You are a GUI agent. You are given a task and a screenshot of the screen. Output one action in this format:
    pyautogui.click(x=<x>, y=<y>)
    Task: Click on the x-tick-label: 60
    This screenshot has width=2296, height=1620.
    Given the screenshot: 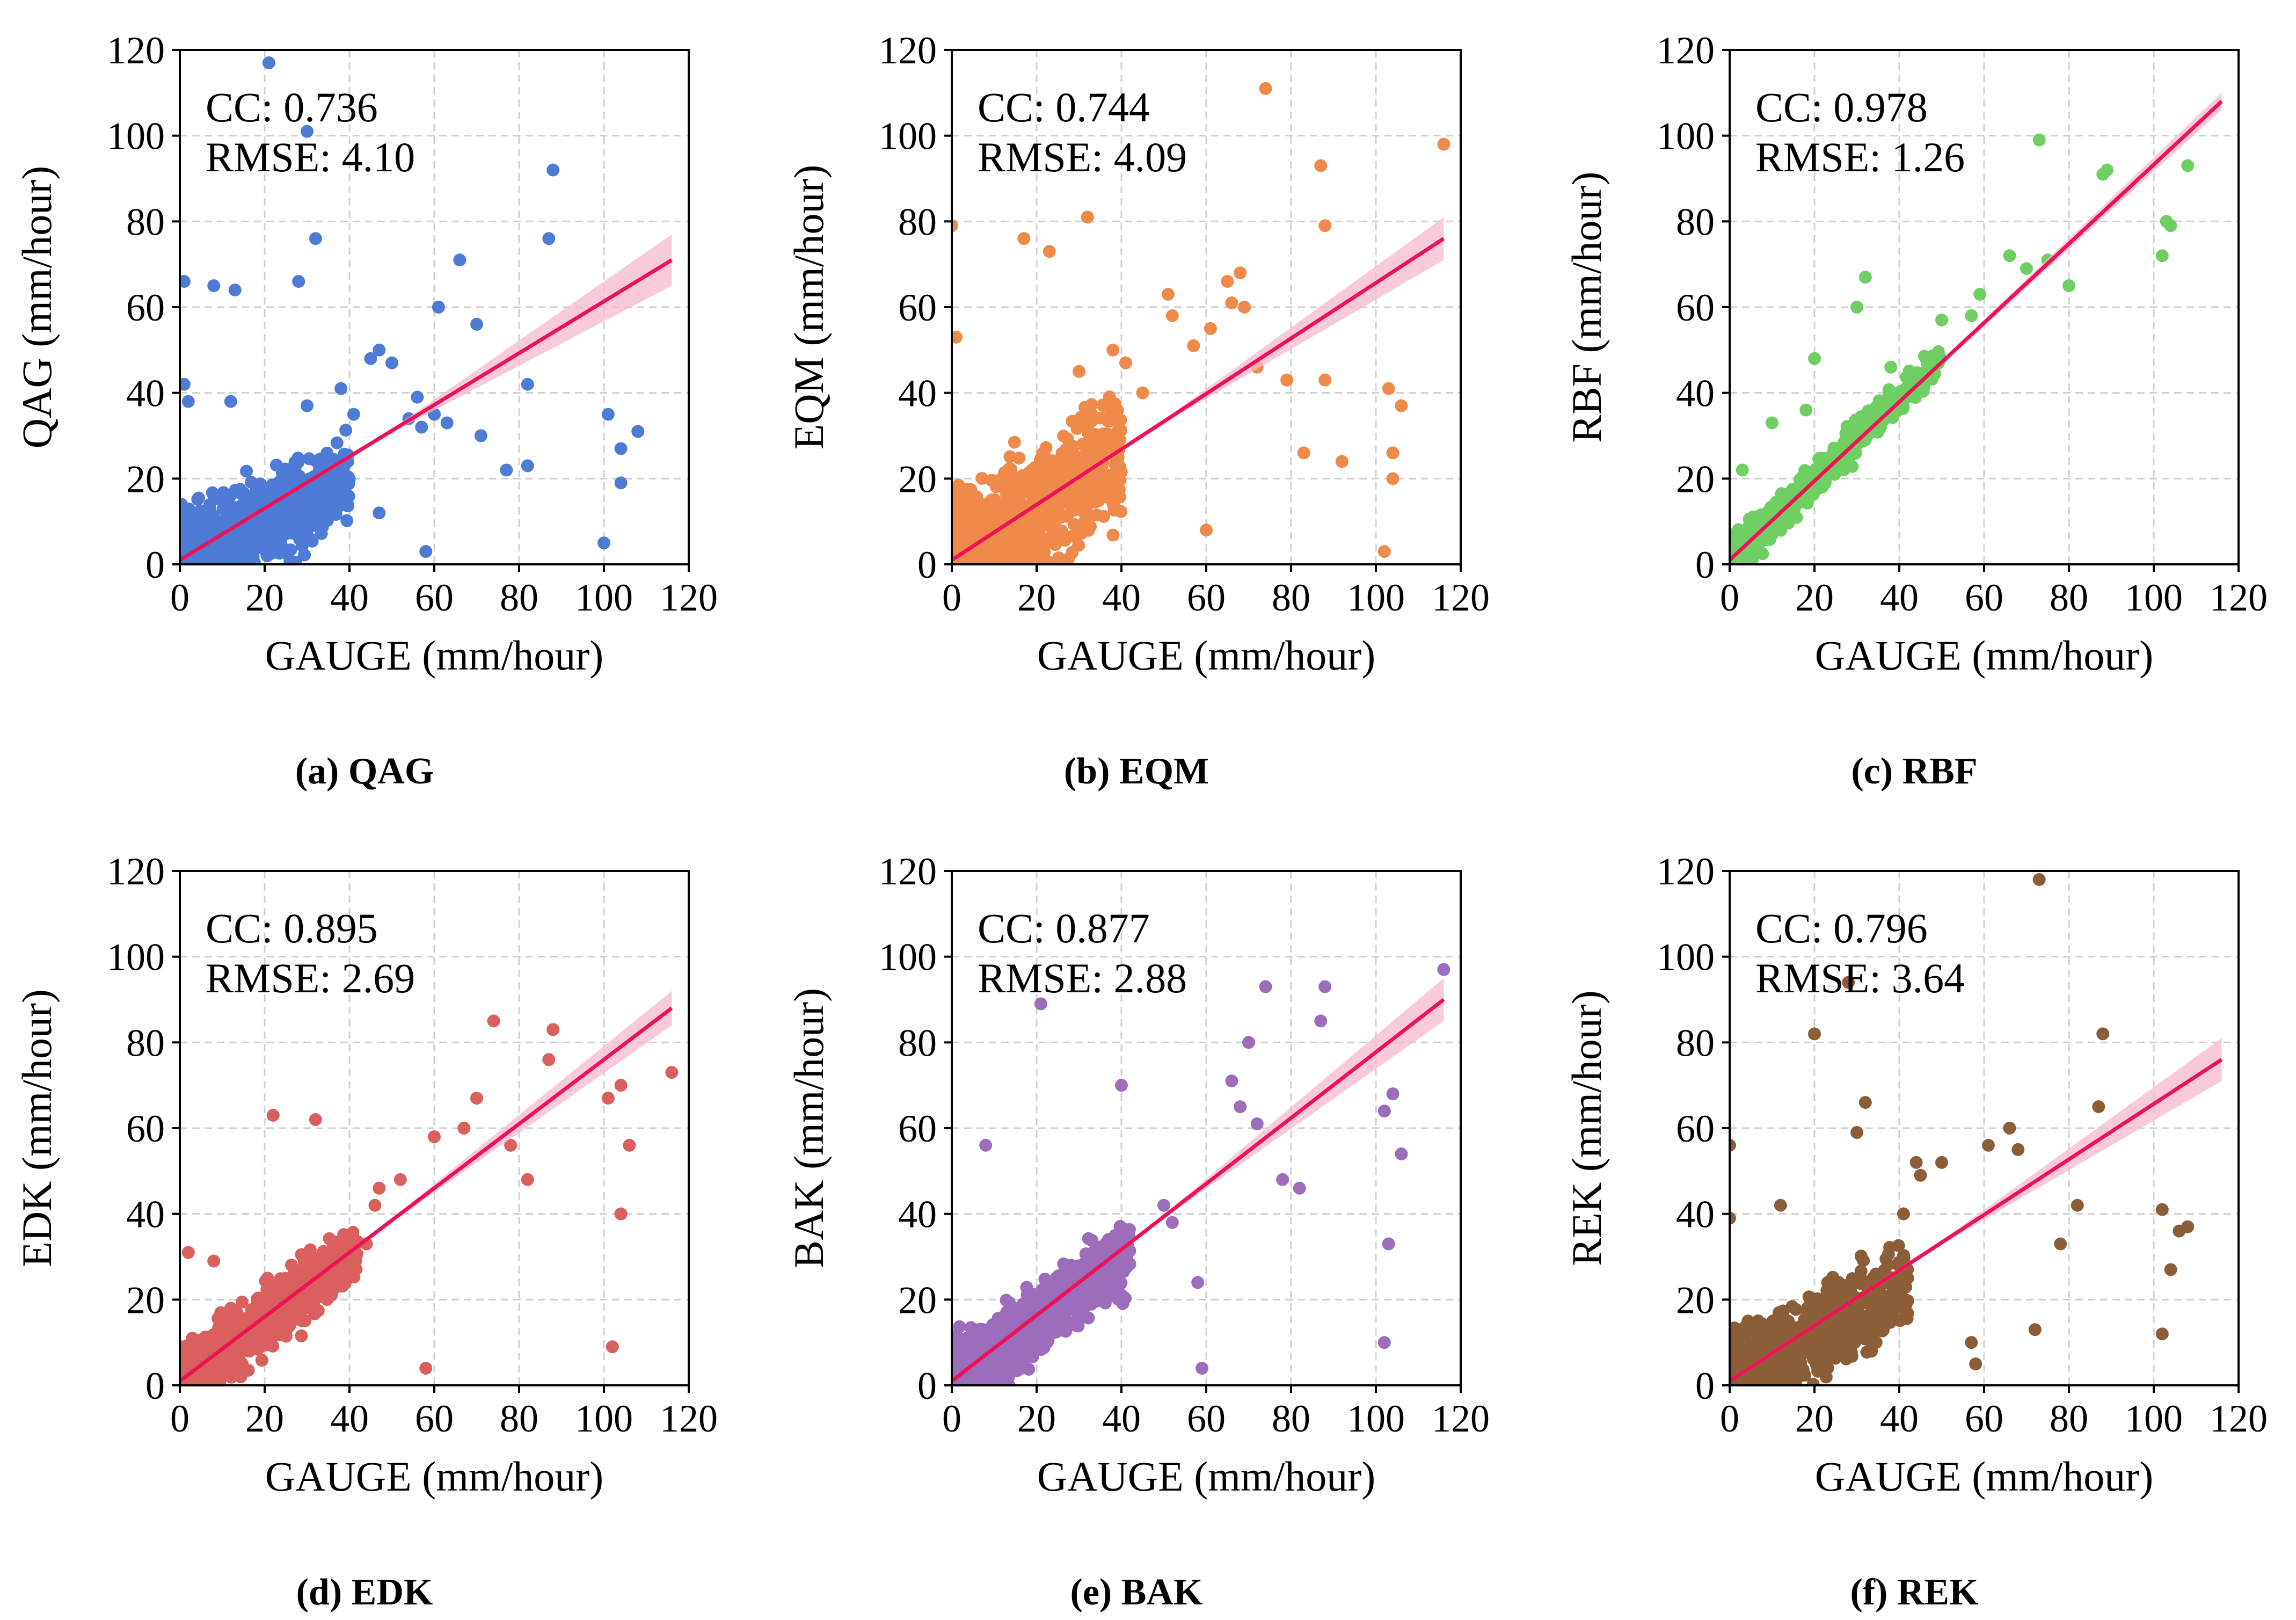 What is the action you would take?
    pyautogui.click(x=435, y=597)
    